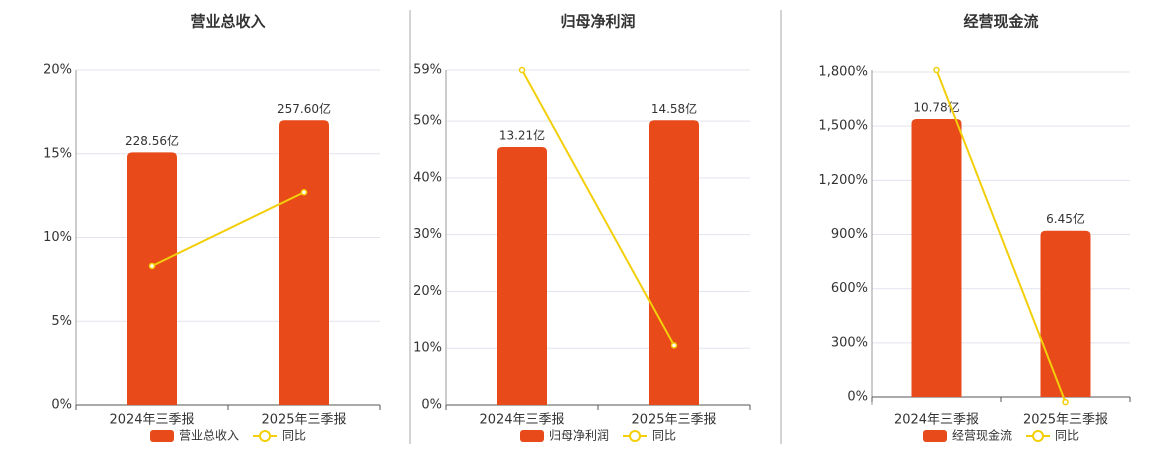 This screenshot has width=1160, height=450. Describe the element at coordinates (849, 288) in the screenshot. I see `y-tick-label: 600%` at that location.